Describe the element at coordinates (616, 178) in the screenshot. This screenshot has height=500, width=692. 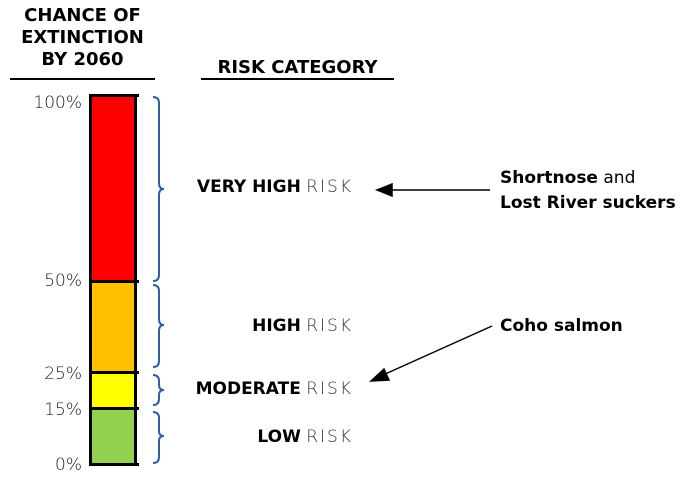
I see `species-conj: and` at that location.